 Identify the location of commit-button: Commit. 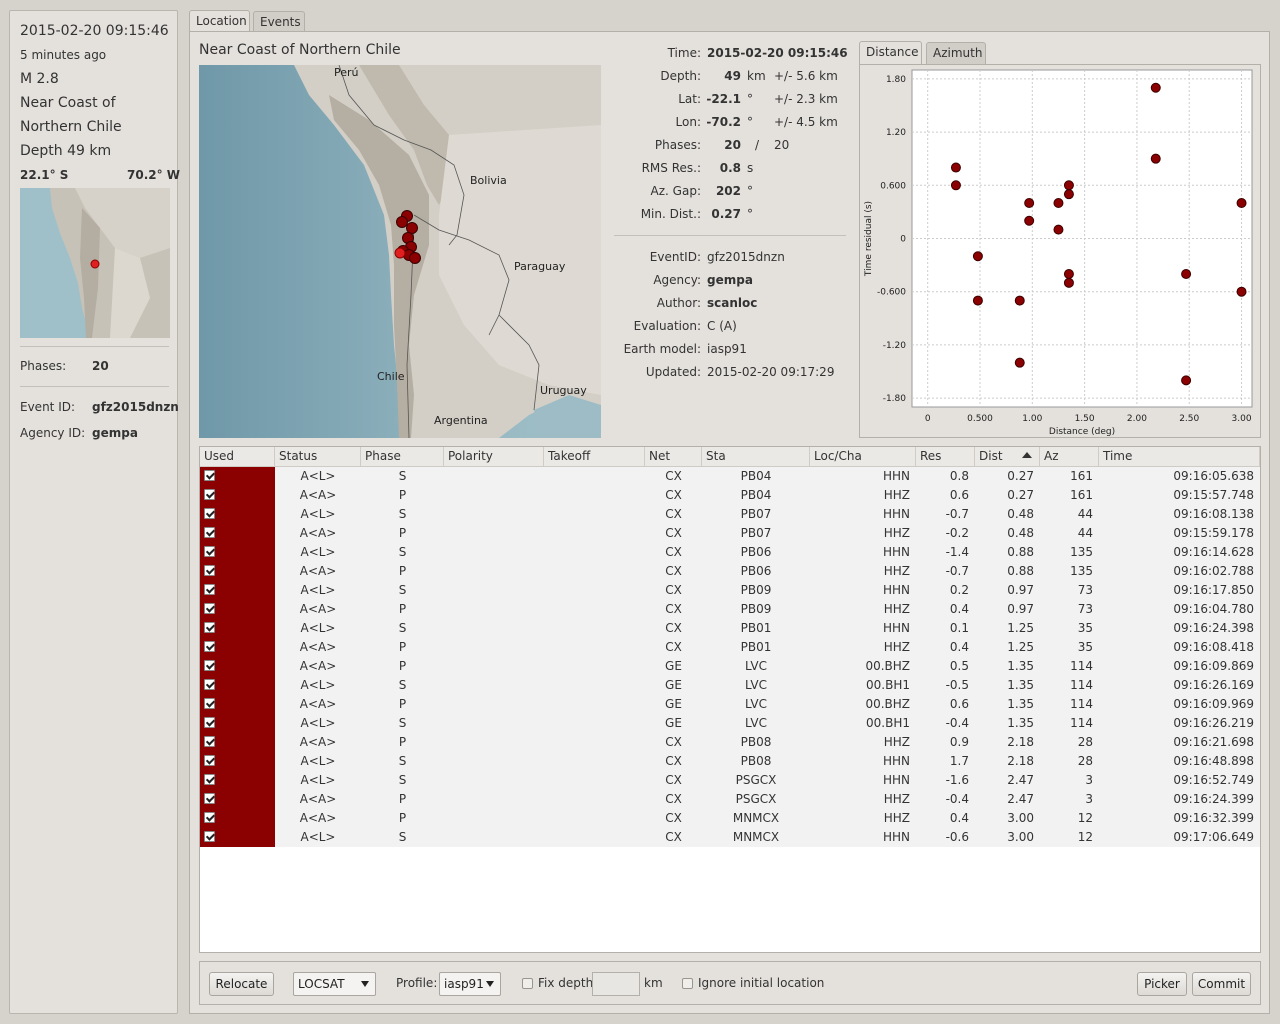
(1221, 984).